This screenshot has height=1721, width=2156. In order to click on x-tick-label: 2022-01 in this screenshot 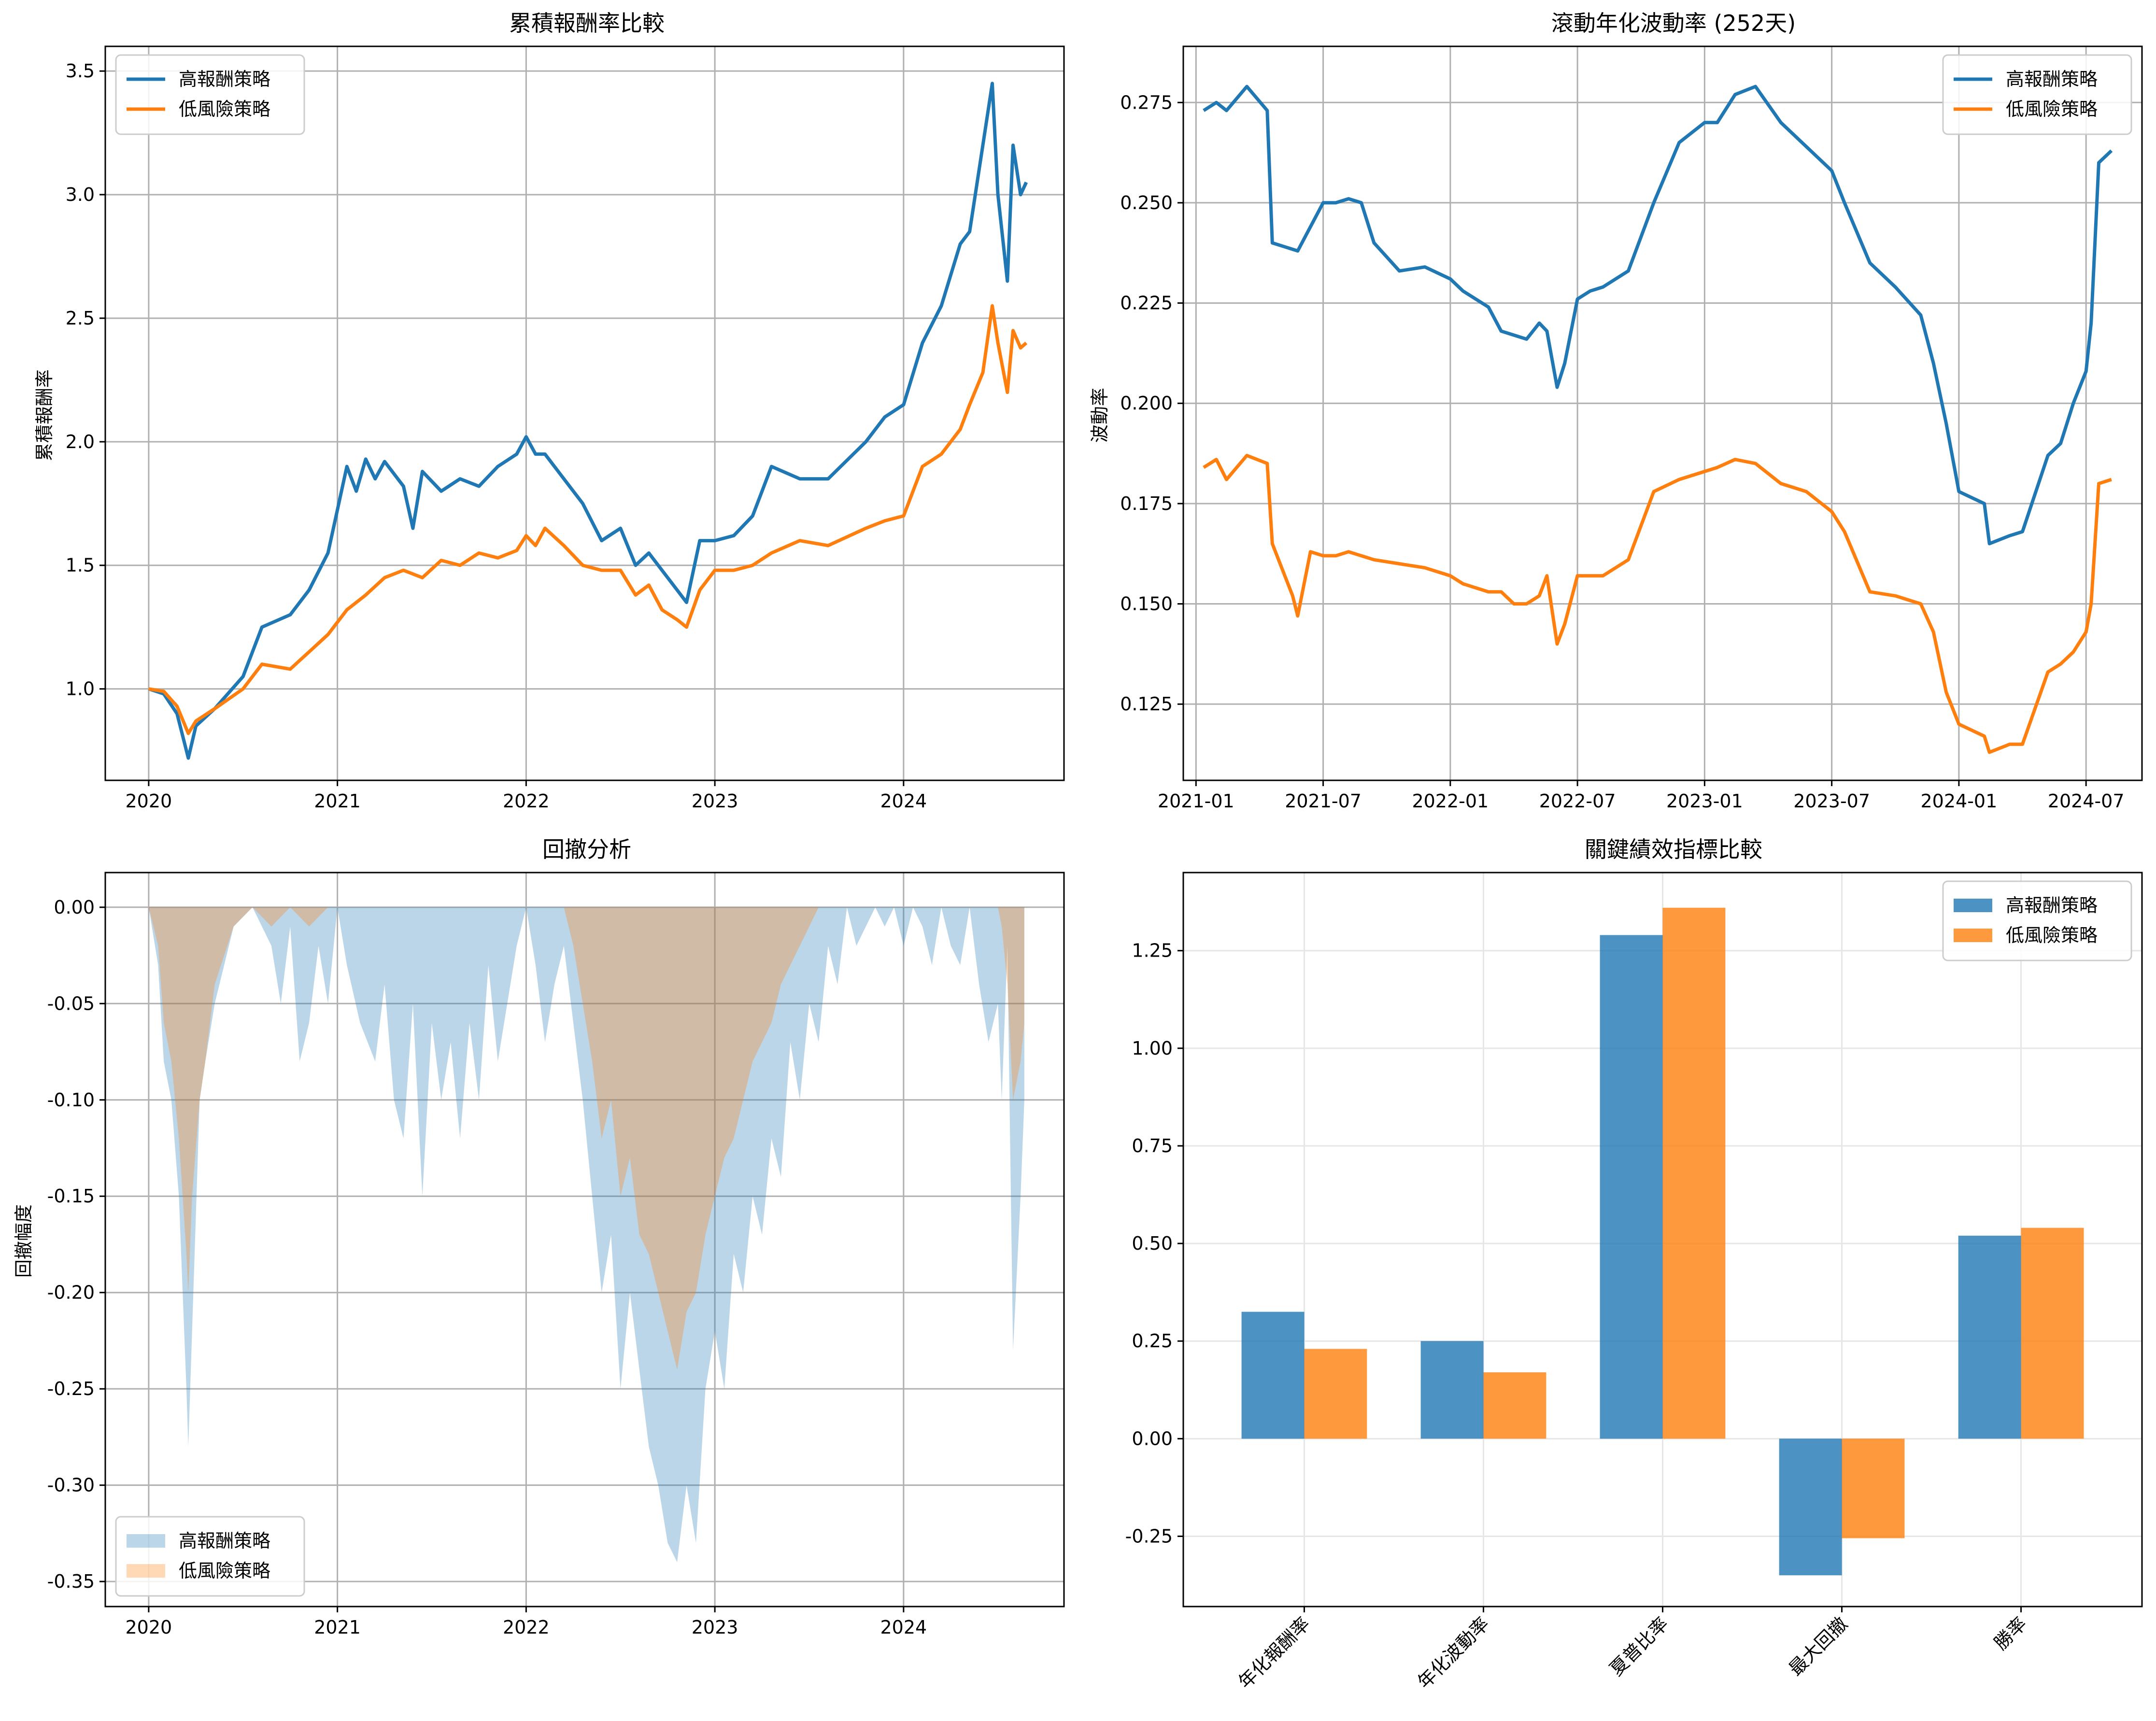, I will do `click(1451, 801)`.